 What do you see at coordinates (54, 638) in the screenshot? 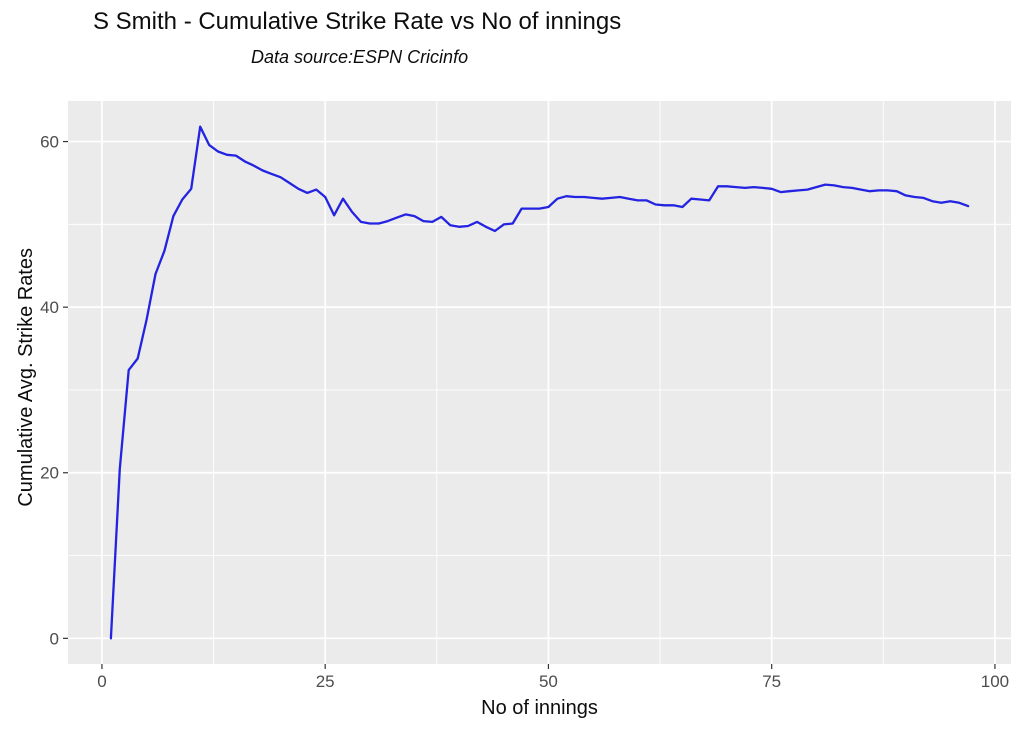
I see `y-tick-label: 0` at bounding box center [54, 638].